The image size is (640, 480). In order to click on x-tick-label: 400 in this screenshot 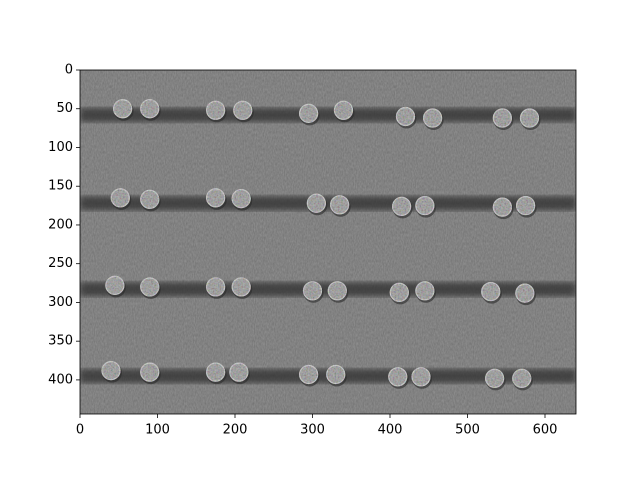, I will do `click(390, 430)`.